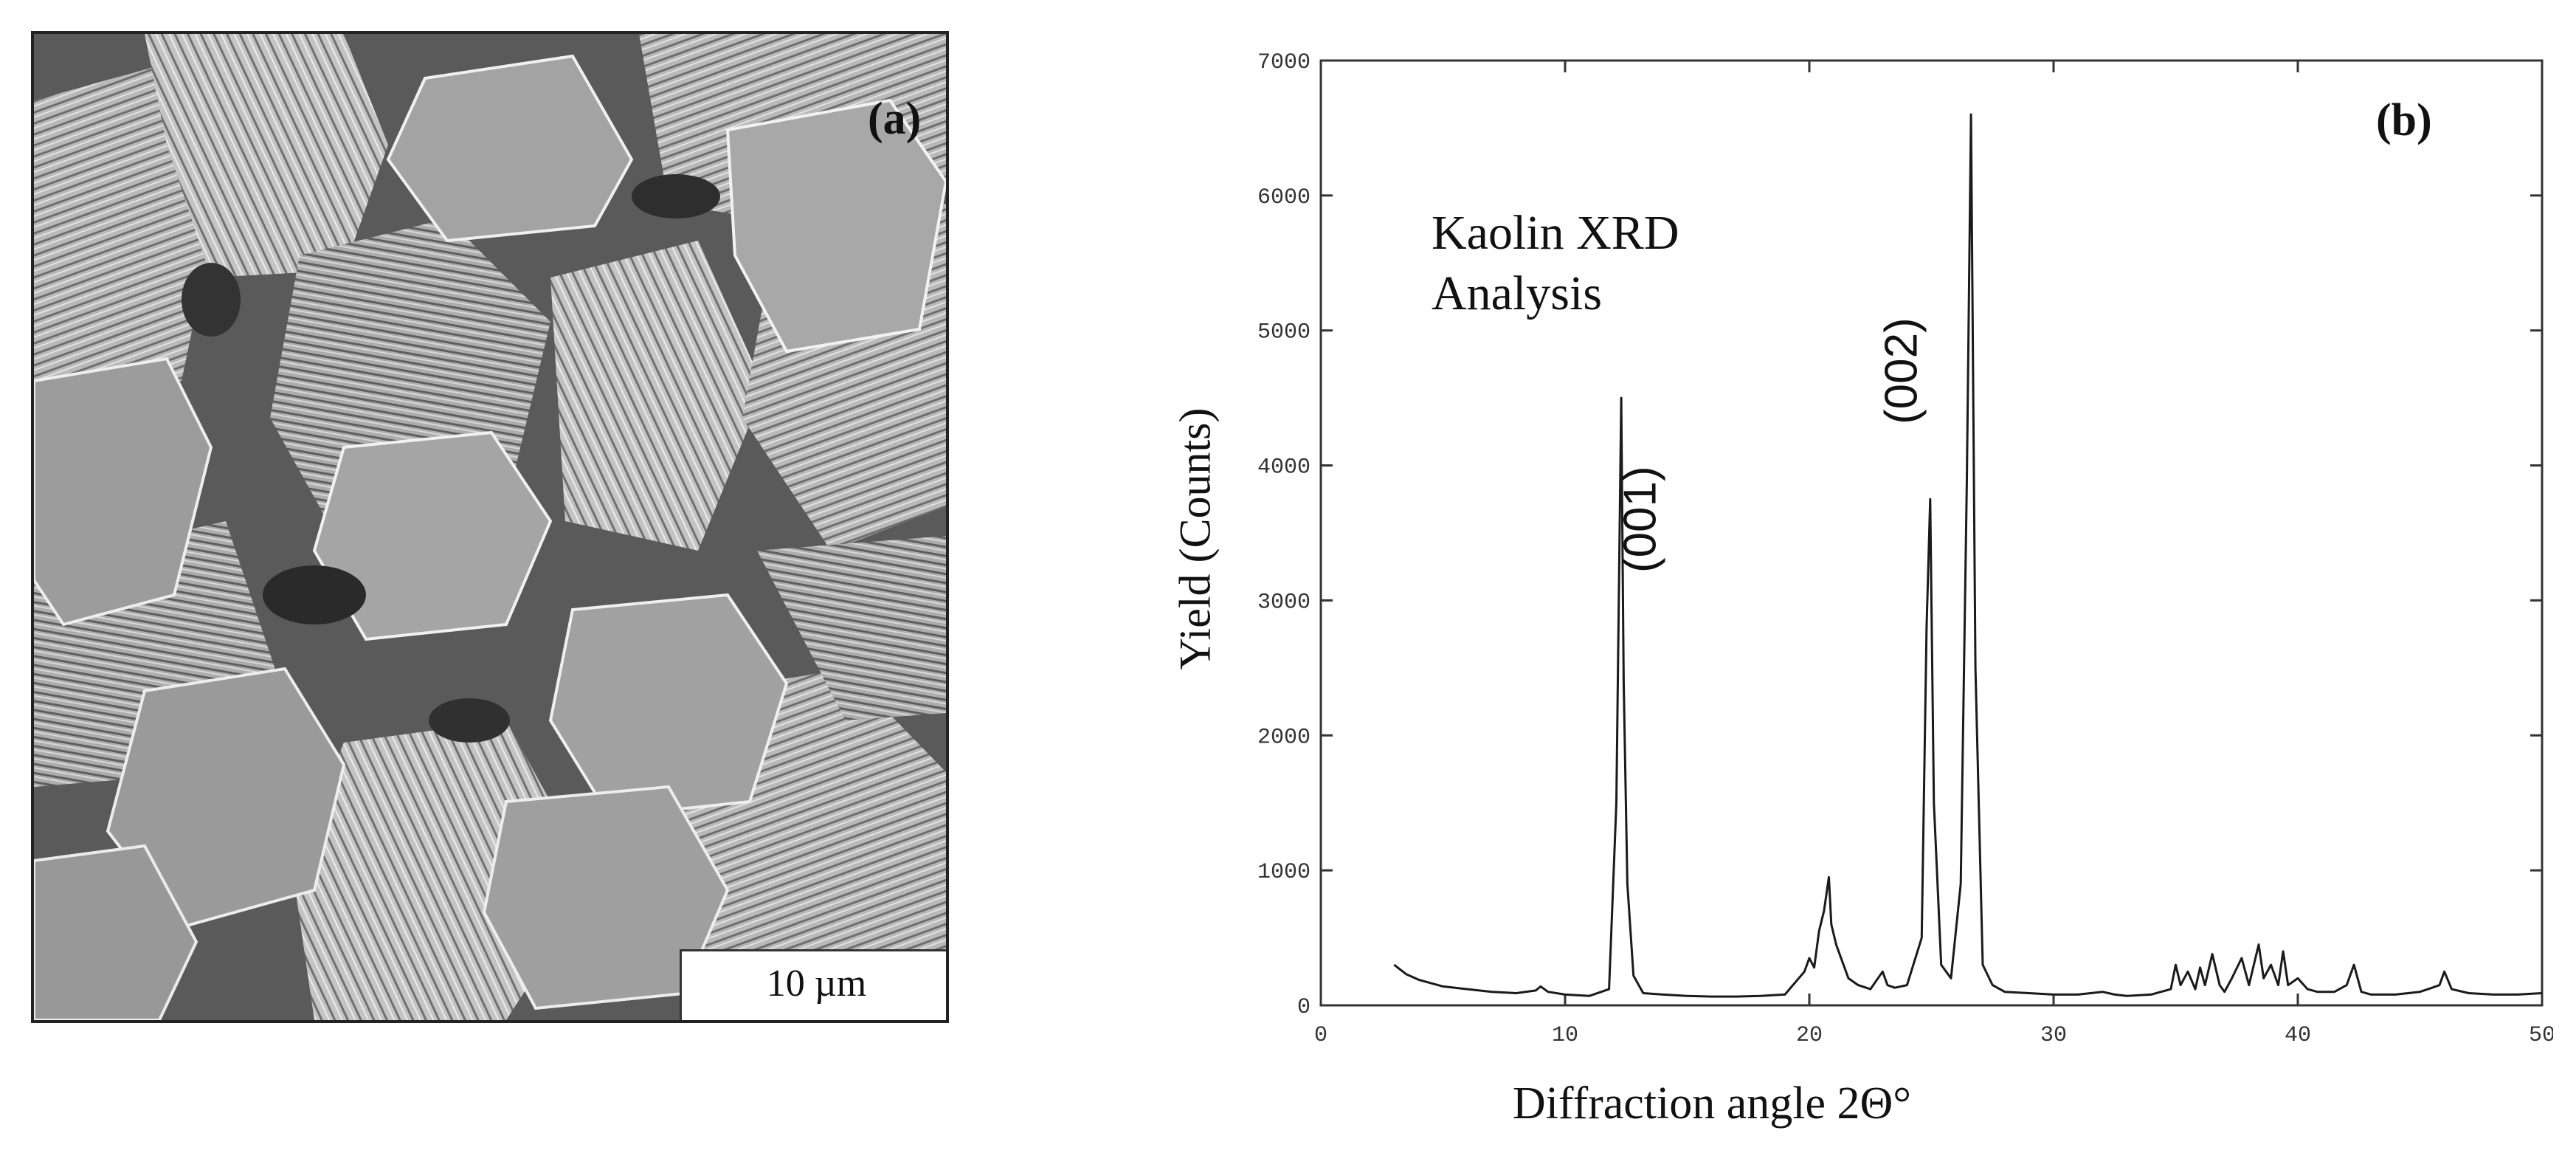  I want to click on y-tick-label: 3000, so click(1284, 602).